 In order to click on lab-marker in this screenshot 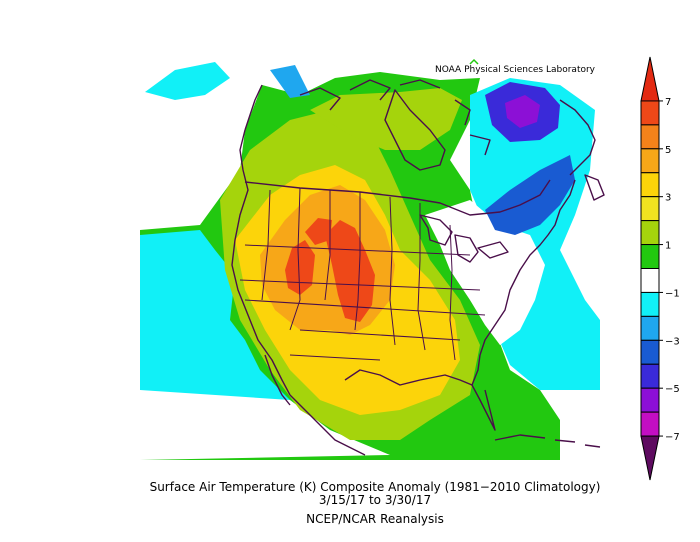, I will do `click(474, 61)`.